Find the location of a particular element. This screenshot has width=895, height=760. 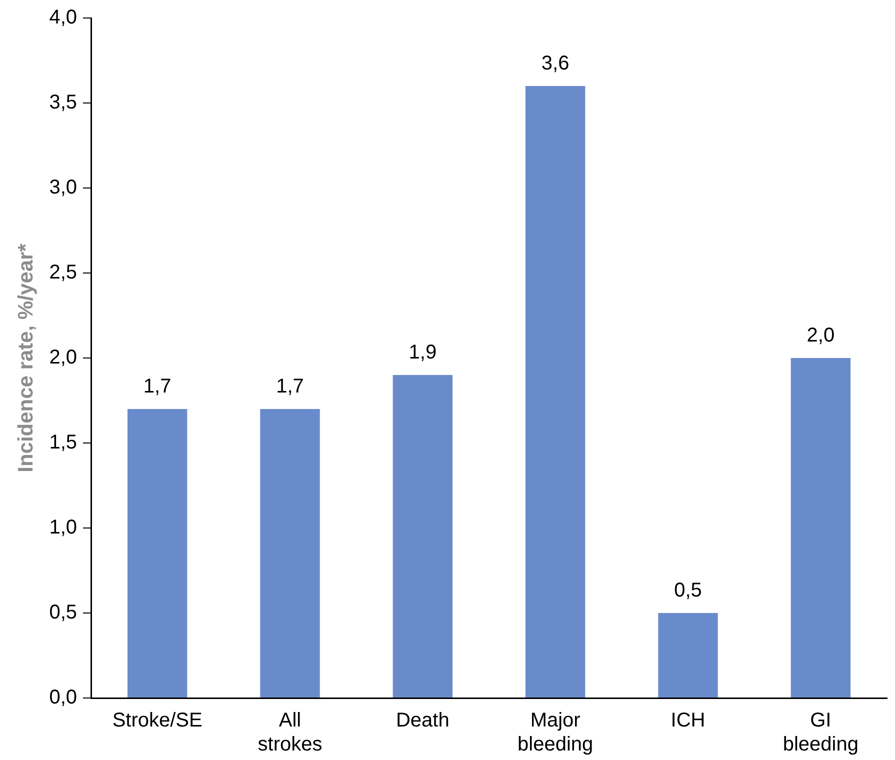

y-tick-label: 3,0 is located at coordinates (63, 187).